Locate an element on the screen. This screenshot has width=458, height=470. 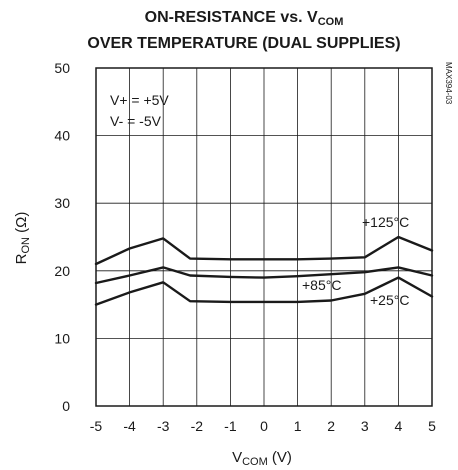
series-lines is located at coordinates (264, 270).